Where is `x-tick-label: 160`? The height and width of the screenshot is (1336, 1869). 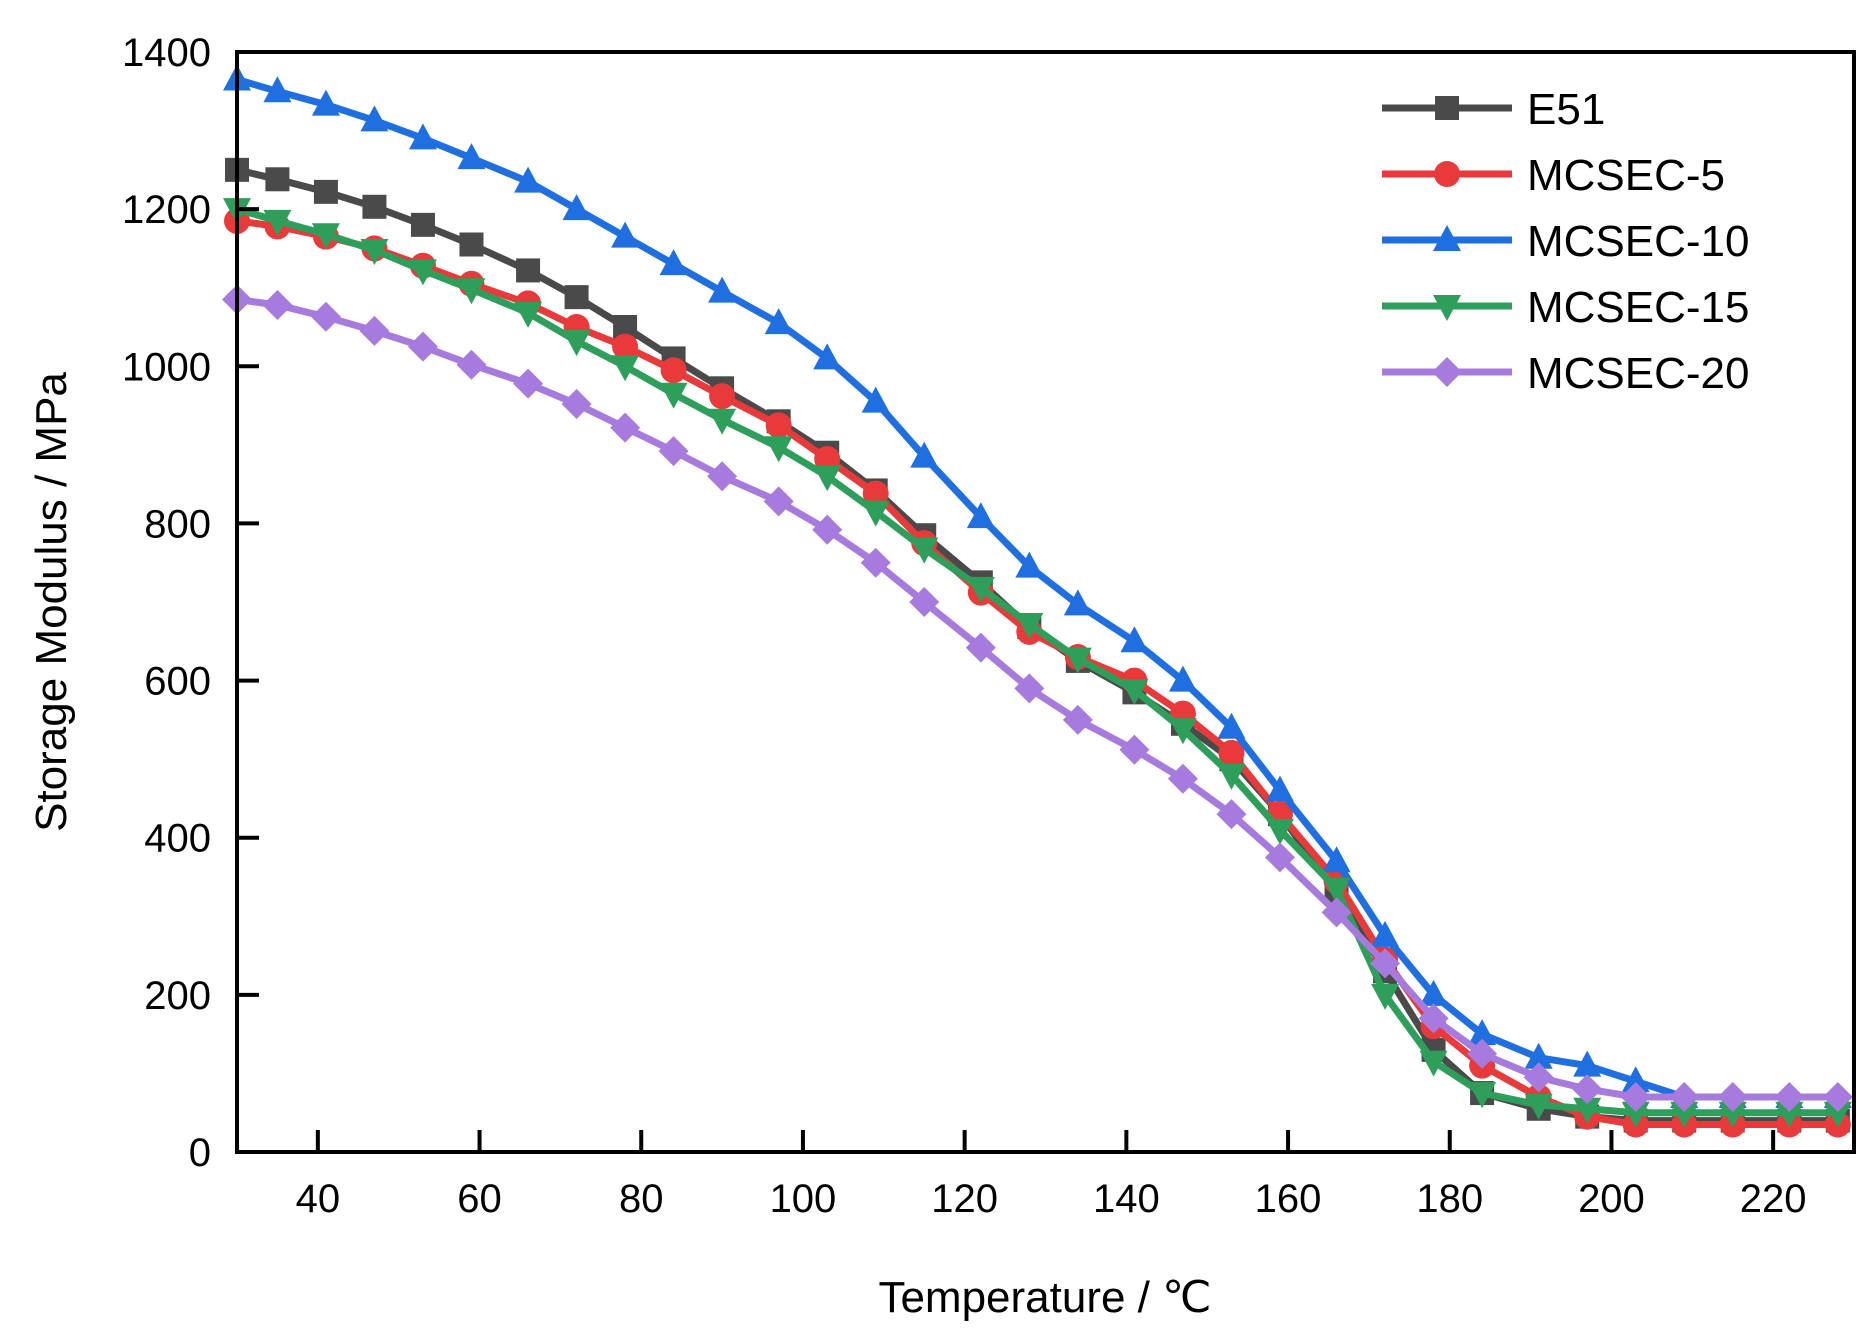 x-tick-label: 160 is located at coordinates (1288, 1199).